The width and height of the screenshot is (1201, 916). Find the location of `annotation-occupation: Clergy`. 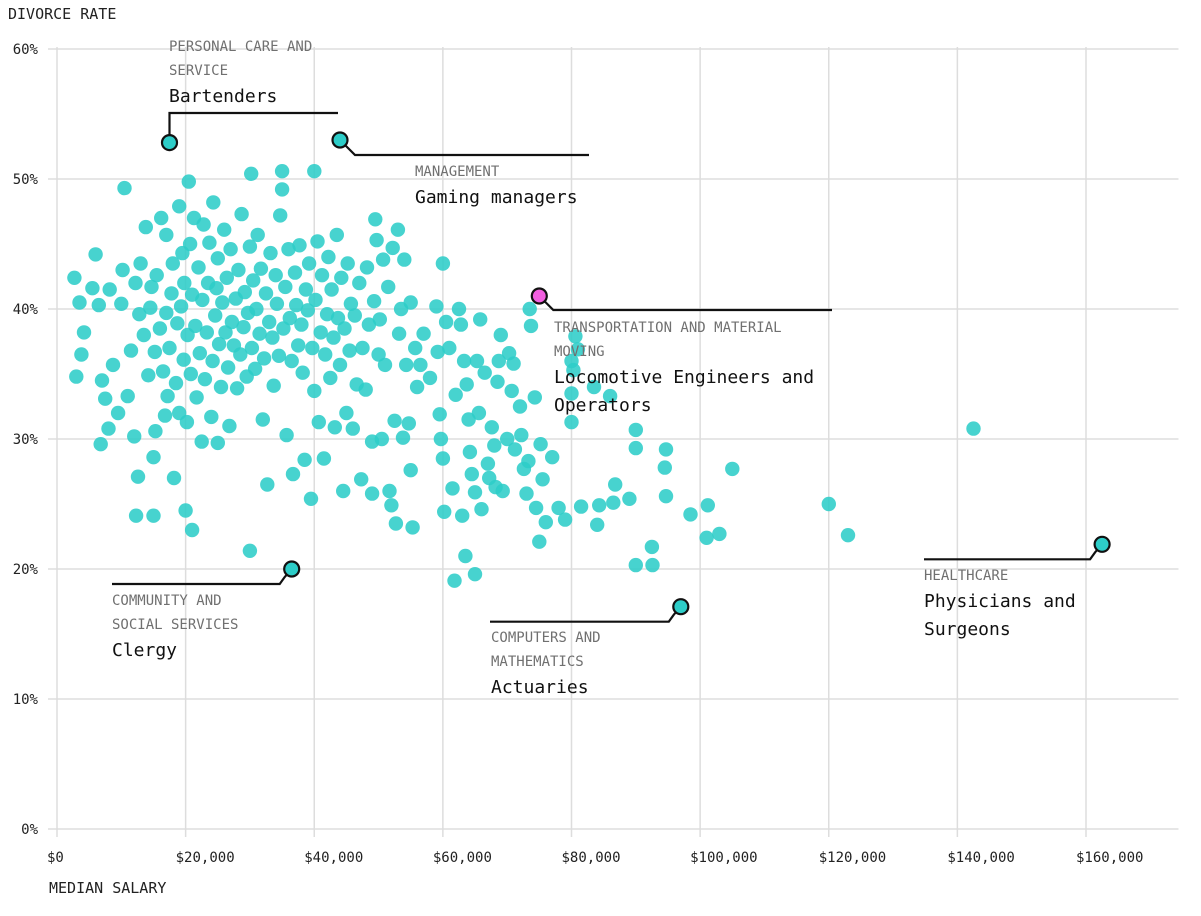

annotation-occupation: Clergy is located at coordinates (144, 650).